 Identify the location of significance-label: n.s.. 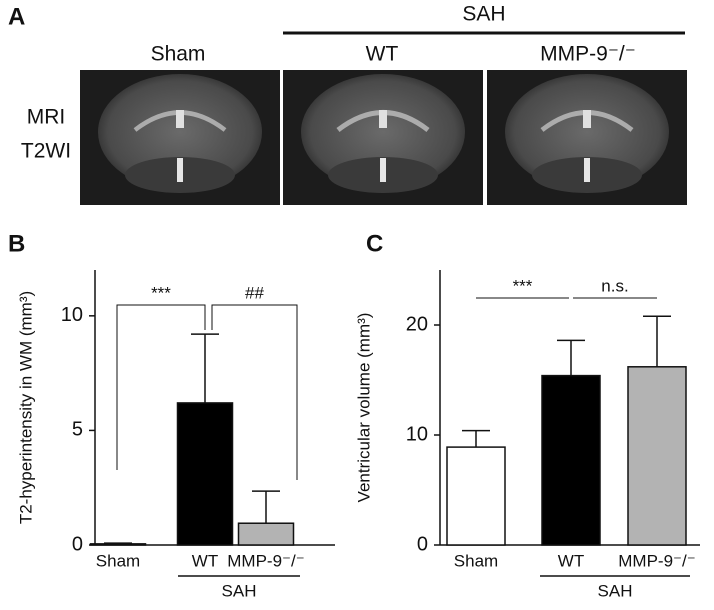
(614, 285).